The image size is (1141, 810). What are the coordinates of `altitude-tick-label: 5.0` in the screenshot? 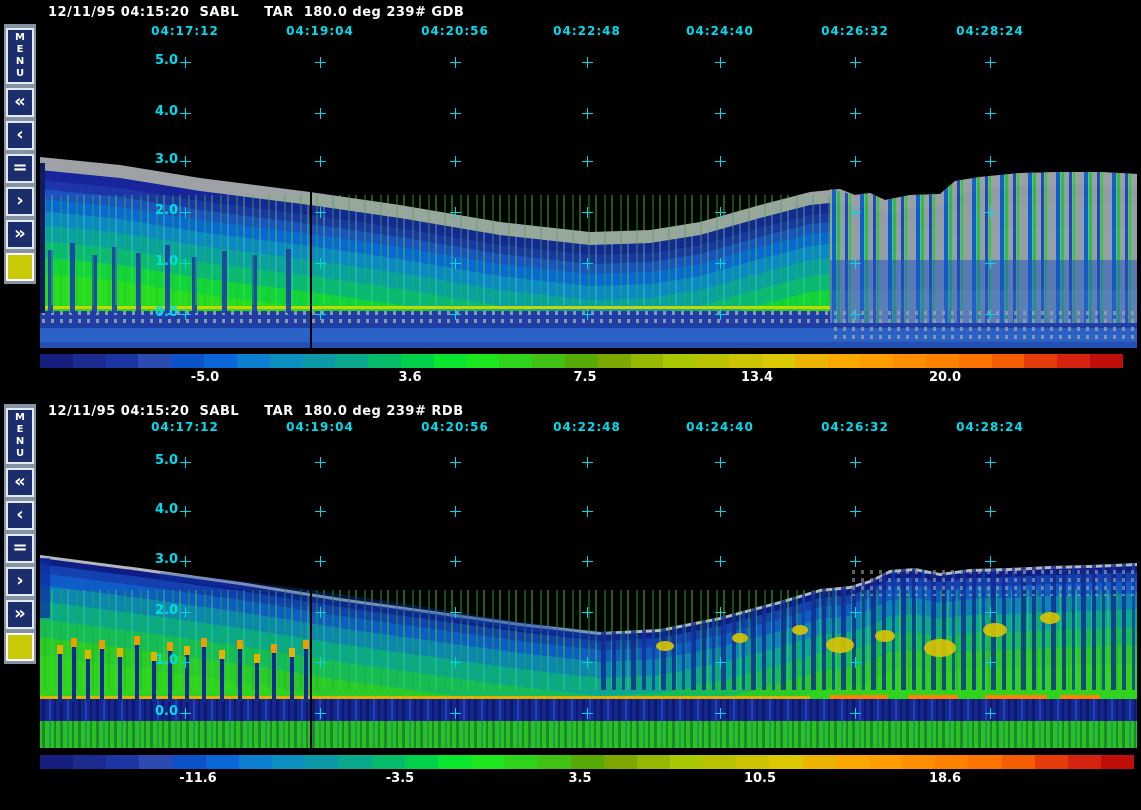 It's located at (166, 60).